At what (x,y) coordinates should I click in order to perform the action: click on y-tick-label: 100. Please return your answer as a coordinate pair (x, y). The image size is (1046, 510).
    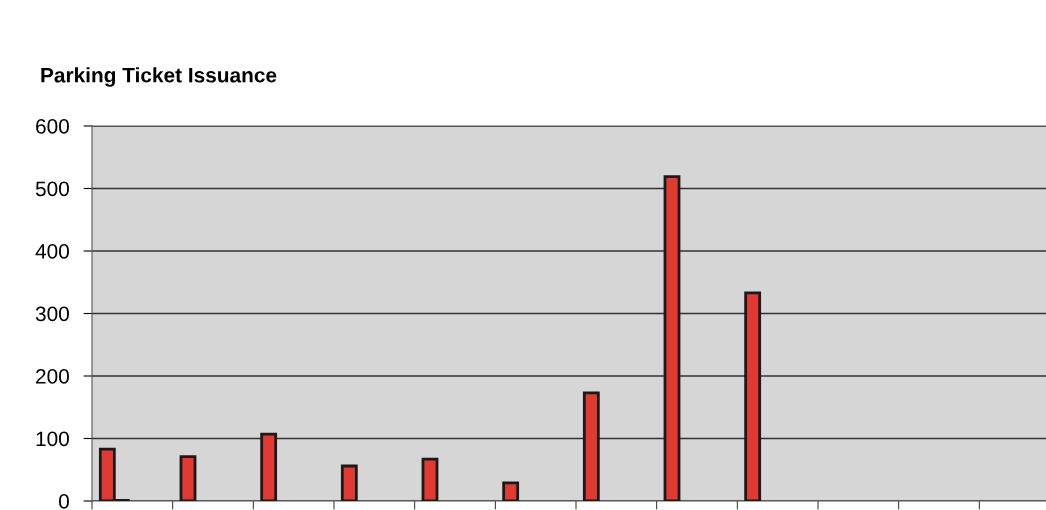
    Looking at the image, I should click on (52, 439).